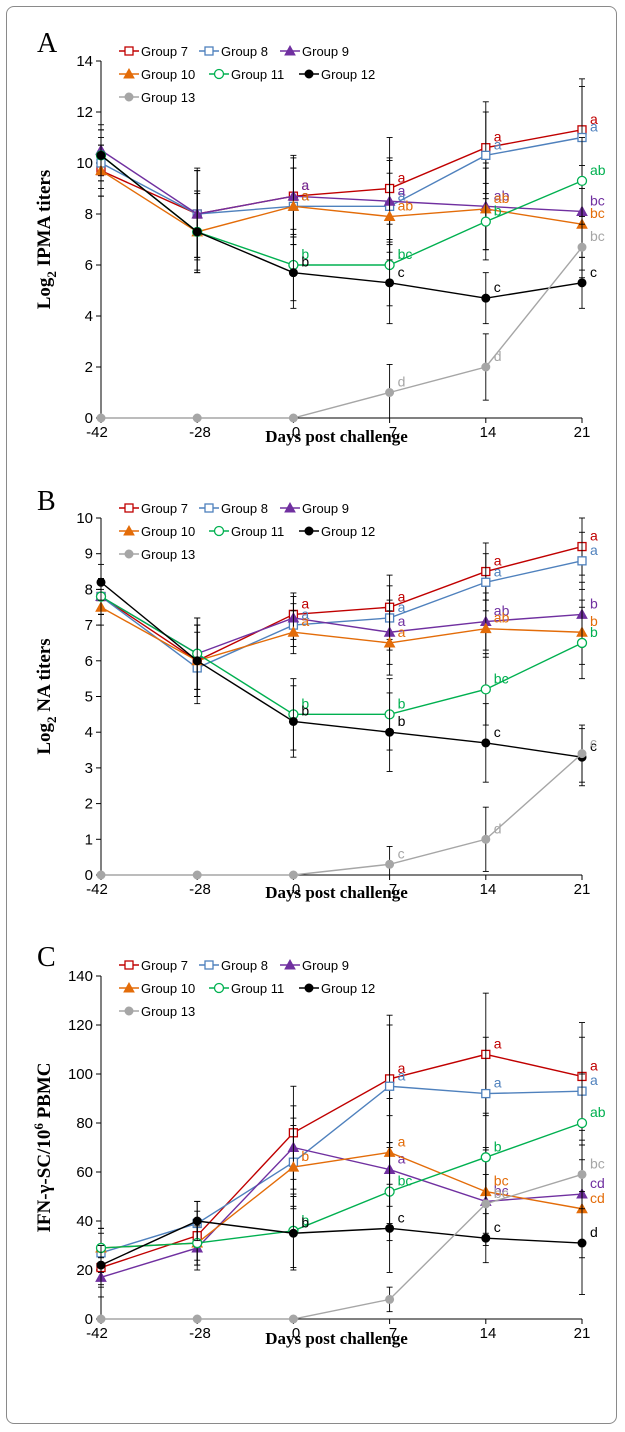 The image size is (625, 1432). Describe the element at coordinates (89, 768) in the screenshot. I see `y-tick-label: 3` at that location.